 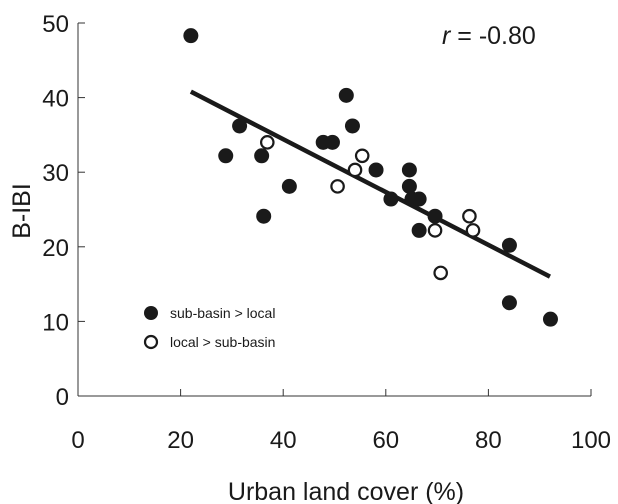 I want to click on y-tick-label: 50, so click(x=55, y=24).